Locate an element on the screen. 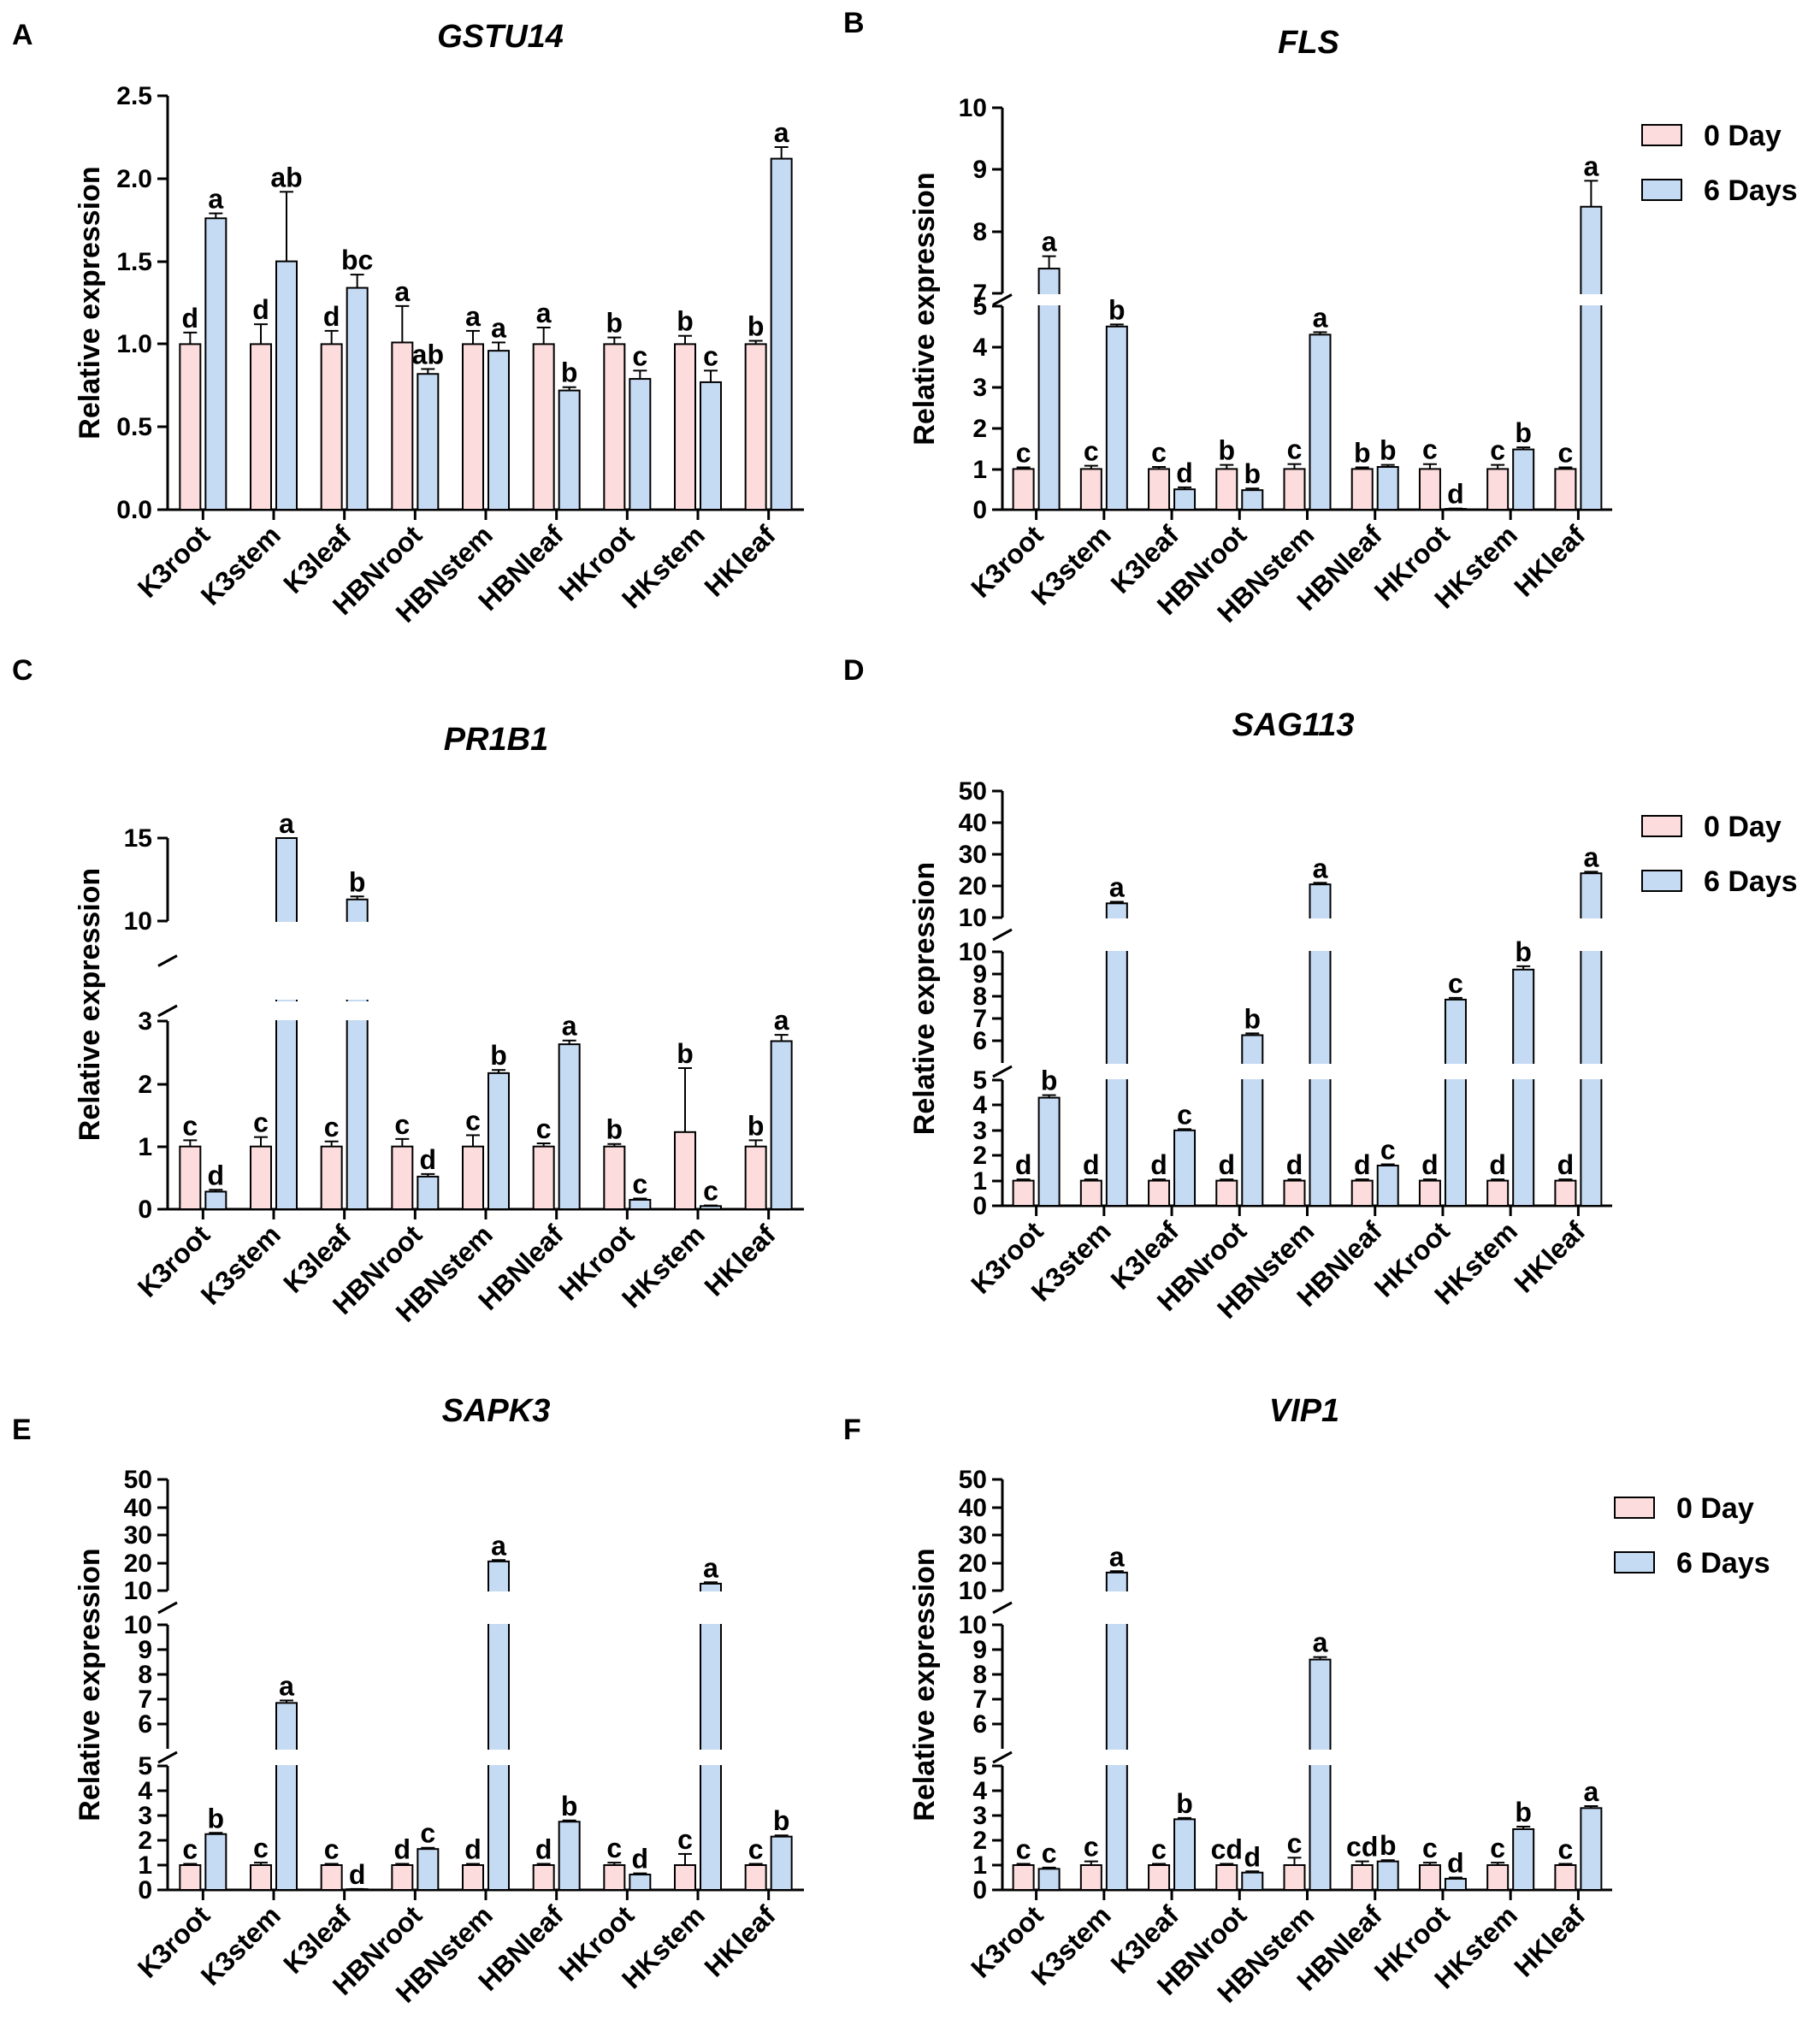 This screenshot has width=1820, height=2037. chart-title: GSTU14 is located at coordinates (501, 37).